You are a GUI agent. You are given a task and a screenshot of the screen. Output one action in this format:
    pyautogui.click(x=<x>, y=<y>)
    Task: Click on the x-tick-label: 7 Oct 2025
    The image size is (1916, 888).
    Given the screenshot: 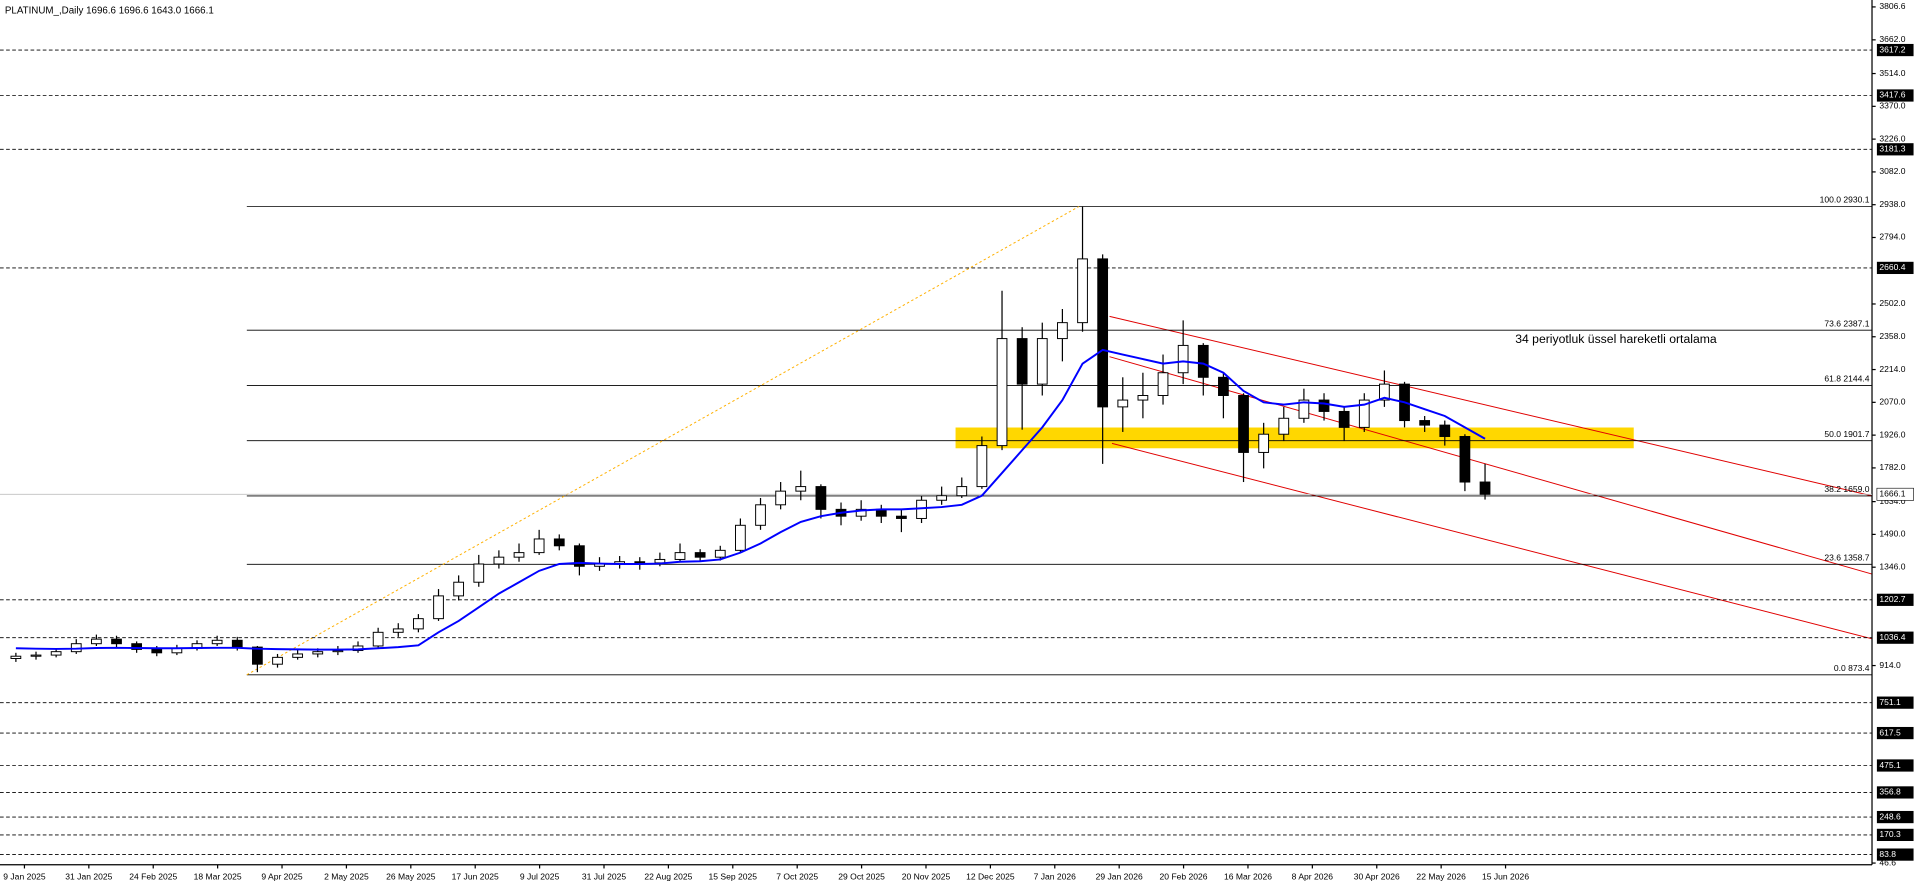 What is the action you would take?
    pyautogui.click(x=797, y=876)
    